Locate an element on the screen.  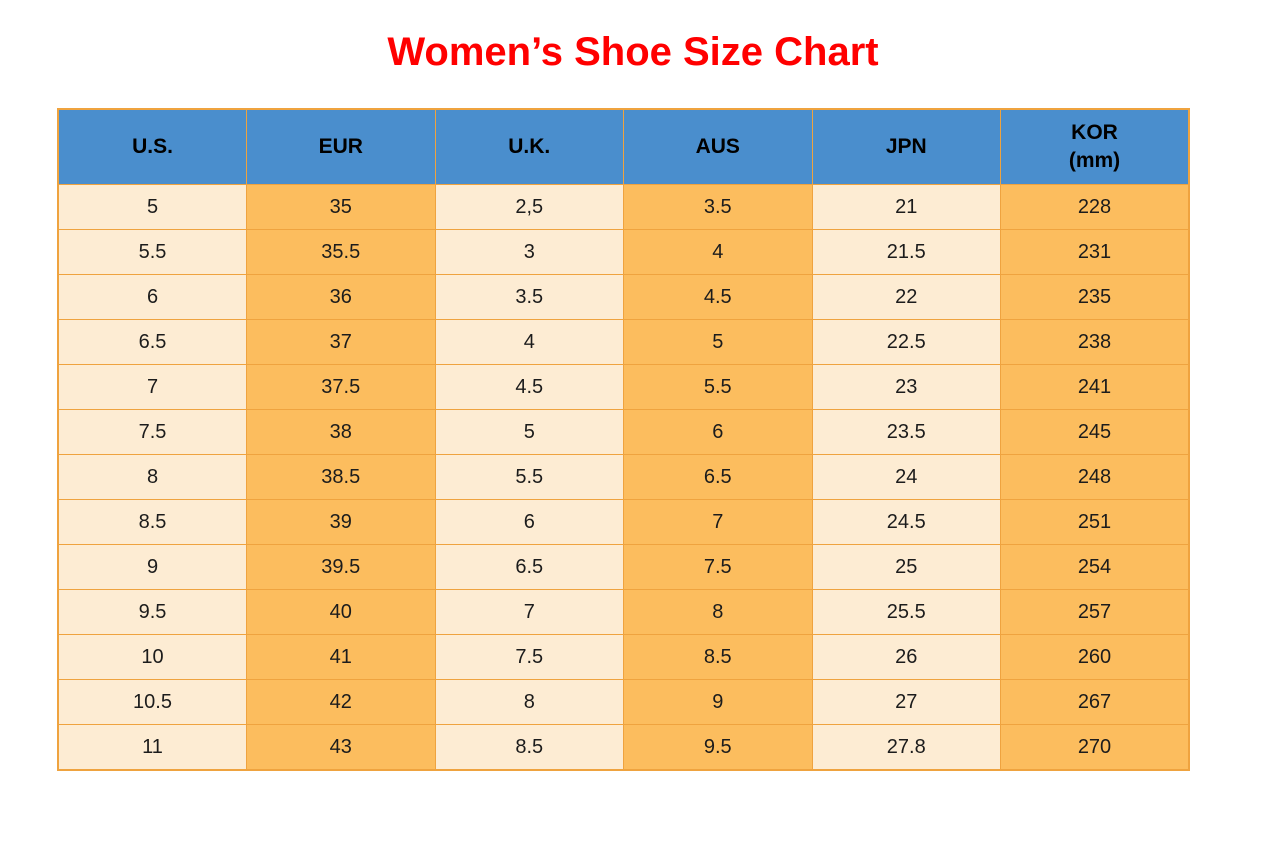
table-cell: 22 is located at coordinates (906, 297).